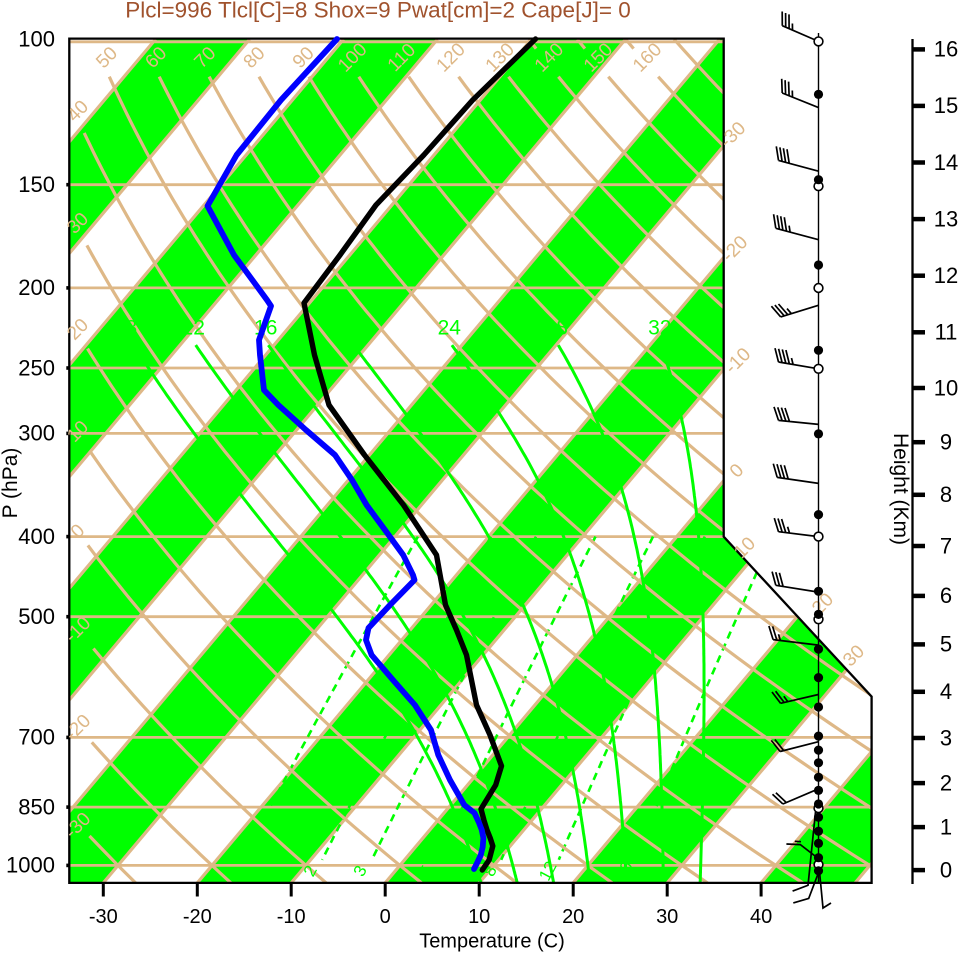 The width and height of the screenshot is (961, 962). What do you see at coordinates (36, 616) in the screenshot?
I see `svg-text: 500` at bounding box center [36, 616].